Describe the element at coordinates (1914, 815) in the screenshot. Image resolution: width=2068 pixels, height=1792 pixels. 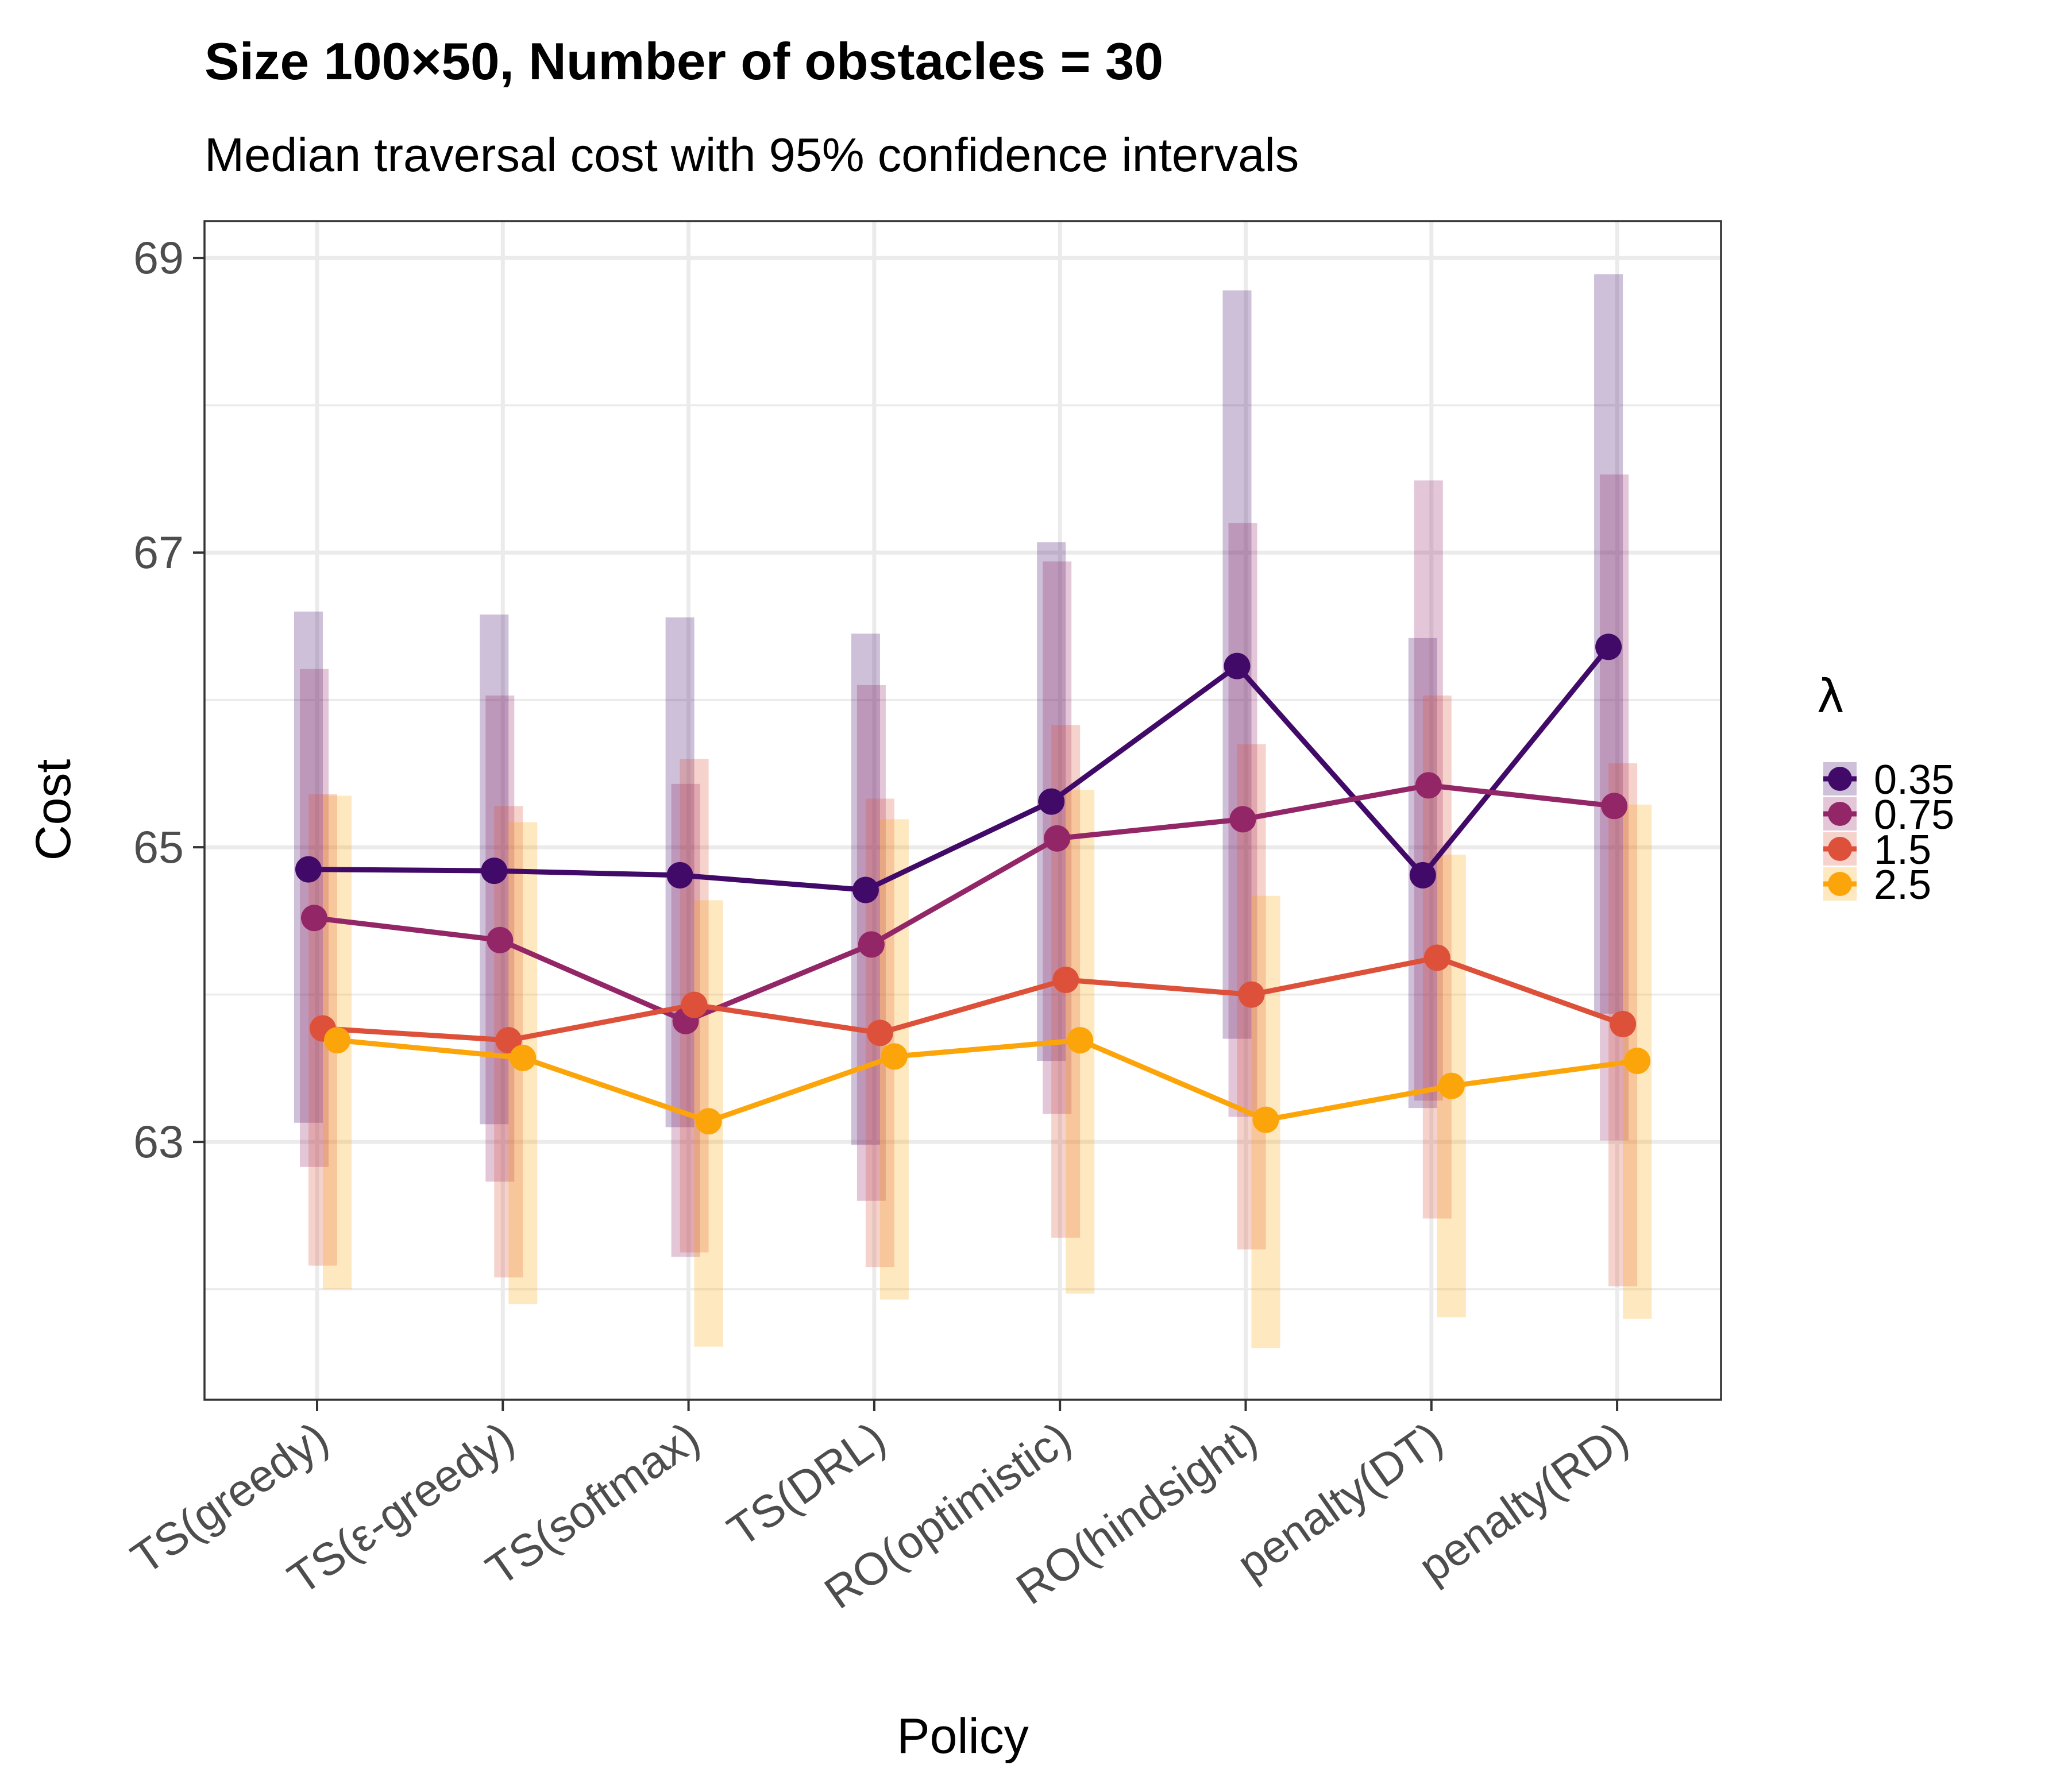
I see `legend-label: 0.75` at that location.